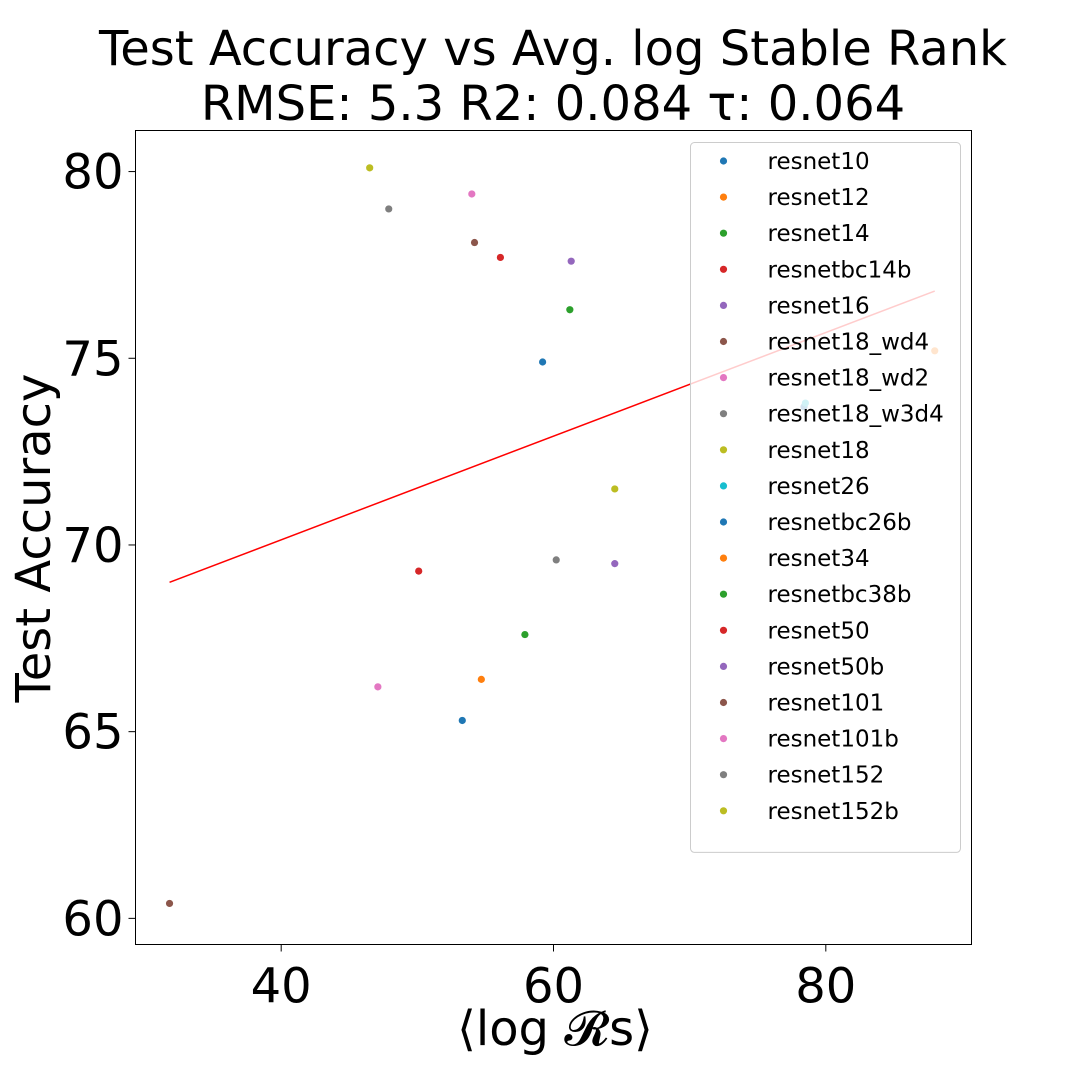 The height and width of the screenshot is (1080, 1080). What do you see at coordinates (723, 702) in the screenshot?
I see `legend-marker-resnet101` at bounding box center [723, 702].